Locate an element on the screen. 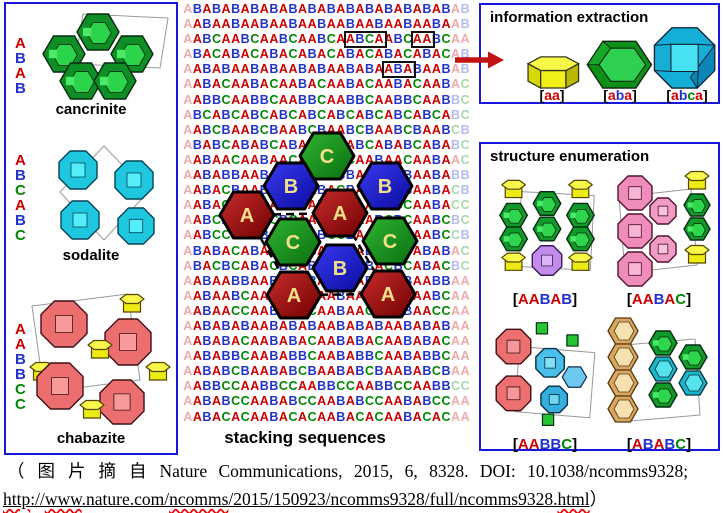  sequence-row: AABACCAABACCAABACCAABACCAABACC is located at coordinates (326, 205).